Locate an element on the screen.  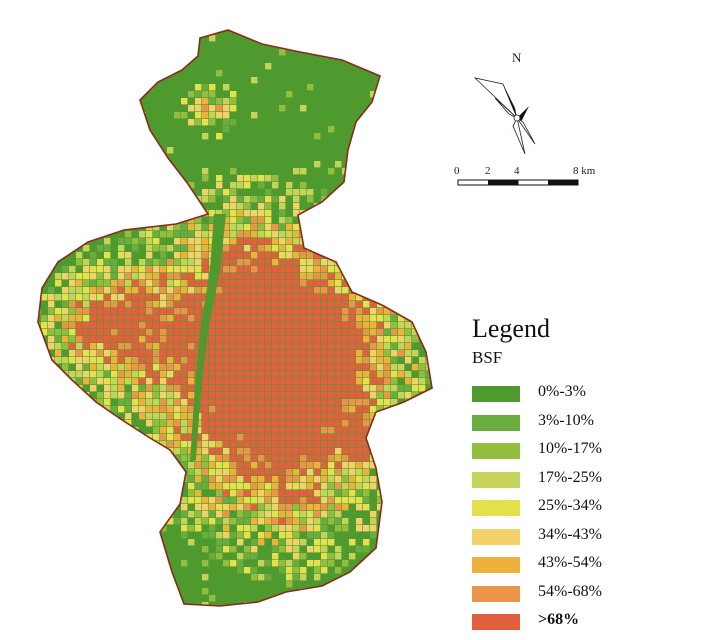
north-label: N is located at coordinates (517, 57).